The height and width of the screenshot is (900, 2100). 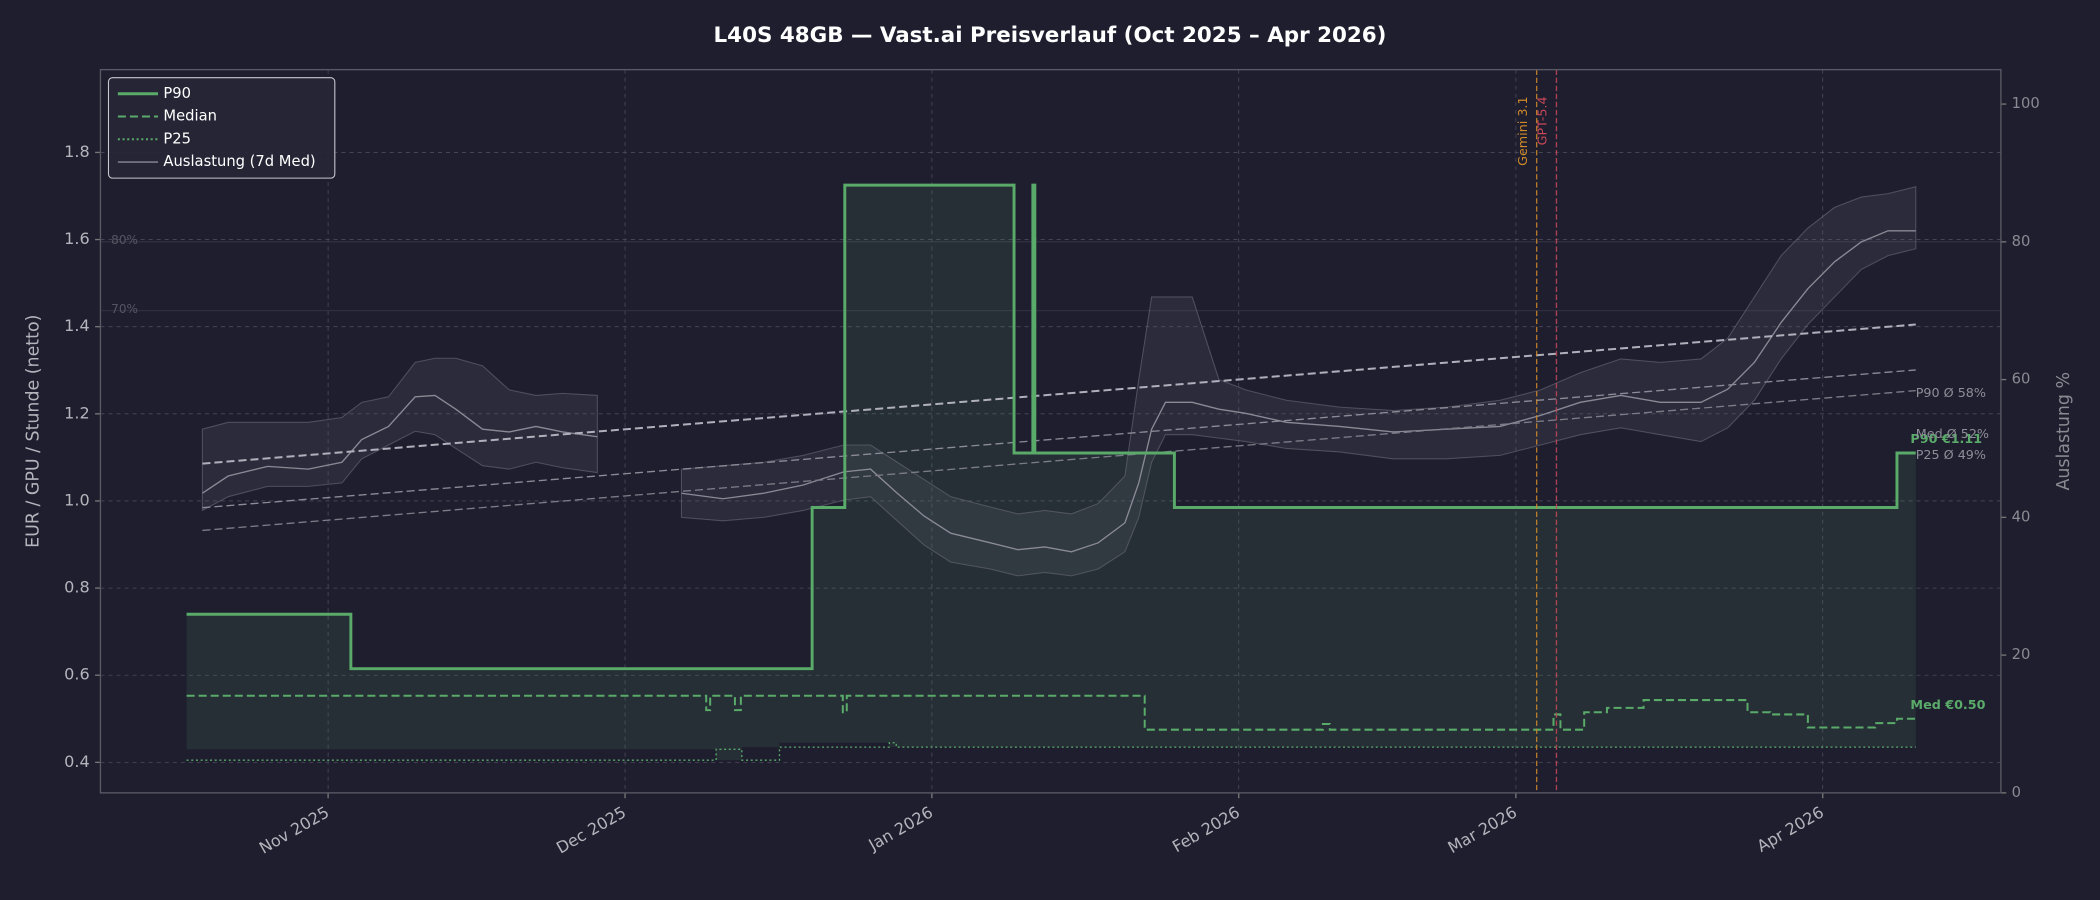 I want to click on end-label: P90 €1.11, so click(x=1946, y=438).